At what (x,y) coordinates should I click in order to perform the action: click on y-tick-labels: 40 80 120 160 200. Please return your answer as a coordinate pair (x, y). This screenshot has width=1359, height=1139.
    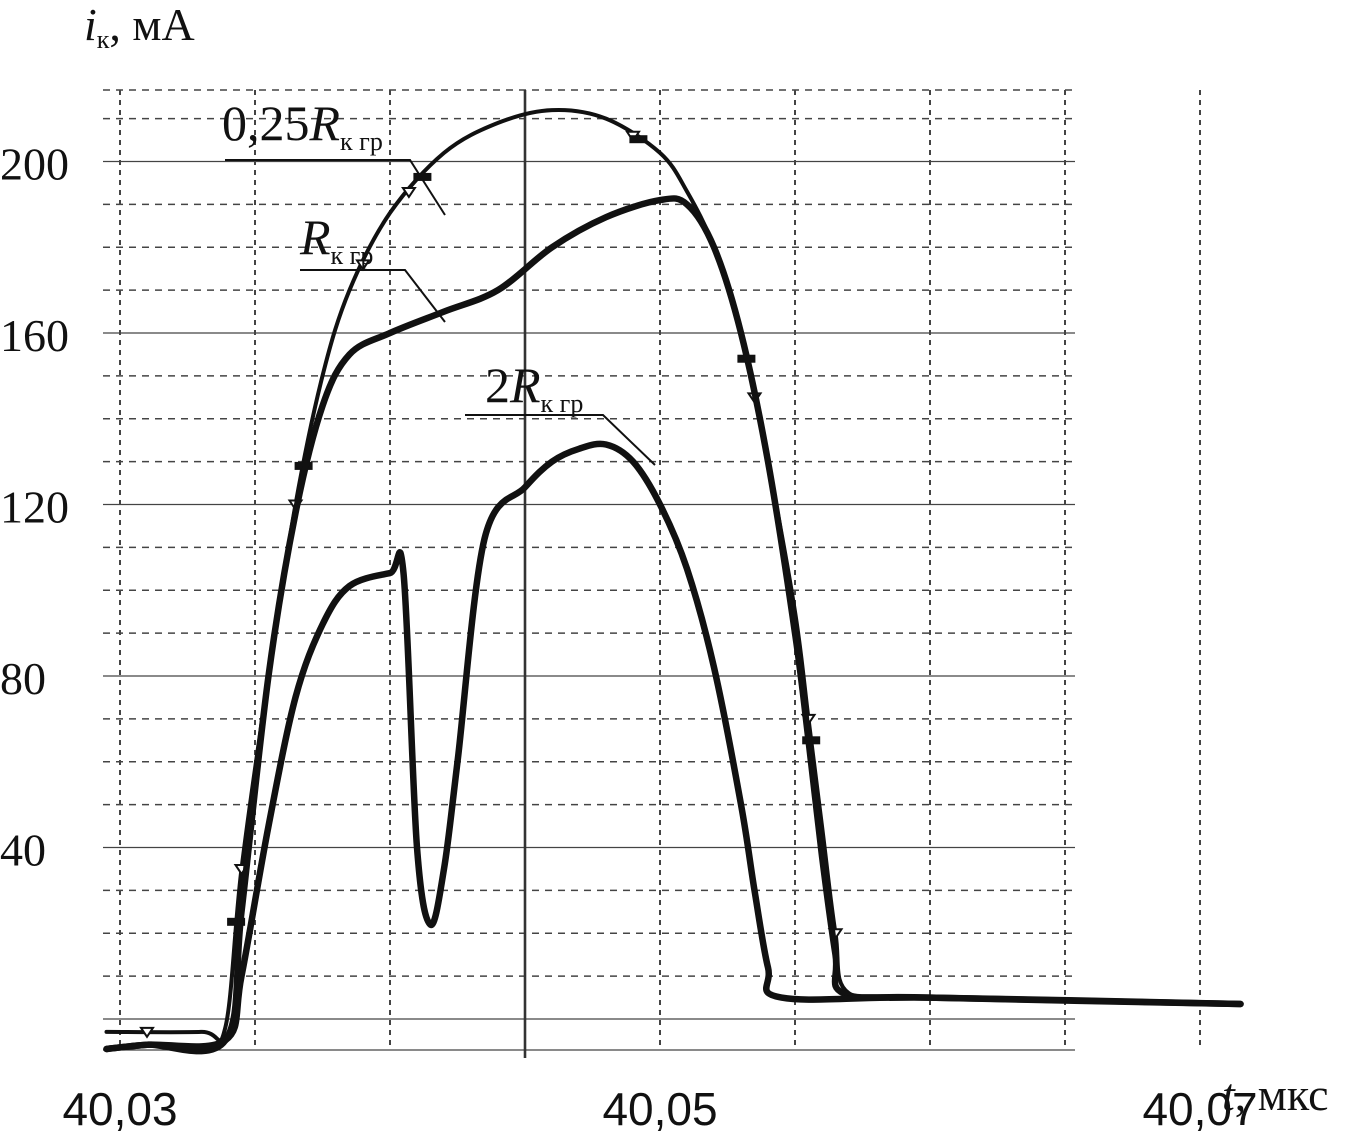
    Looking at the image, I should click on (34, 507).